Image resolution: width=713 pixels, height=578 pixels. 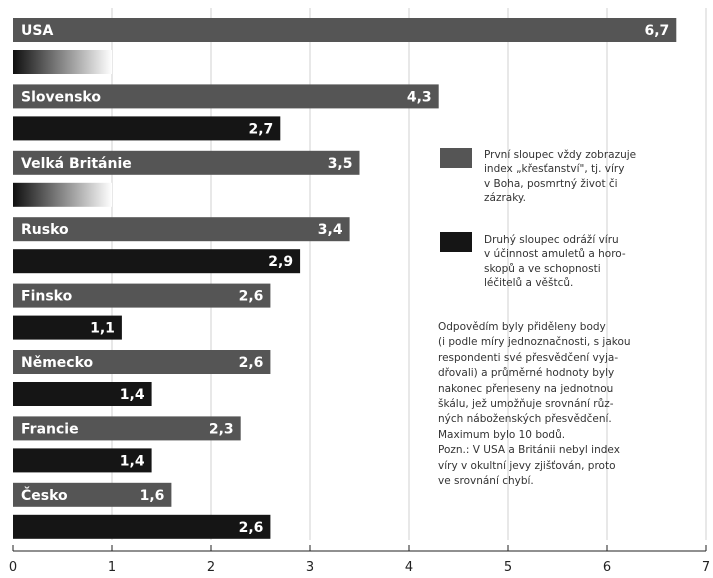 What do you see at coordinates (47, 297) in the screenshot?
I see `category-label: Finsko` at bounding box center [47, 297].